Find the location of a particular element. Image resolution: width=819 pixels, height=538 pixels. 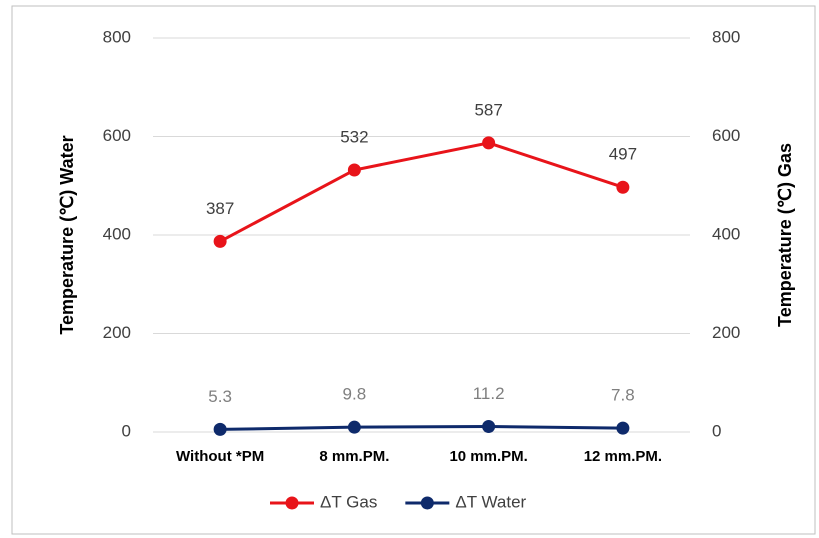

y-tick-label: 600 is located at coordinates (117, 135).